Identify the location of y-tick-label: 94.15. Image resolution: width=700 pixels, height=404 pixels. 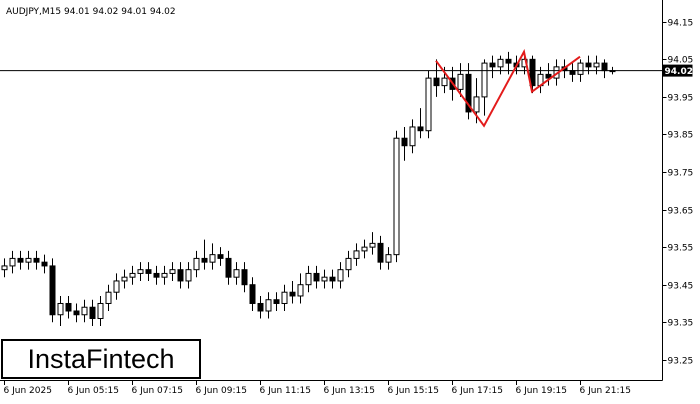
(681, 24).